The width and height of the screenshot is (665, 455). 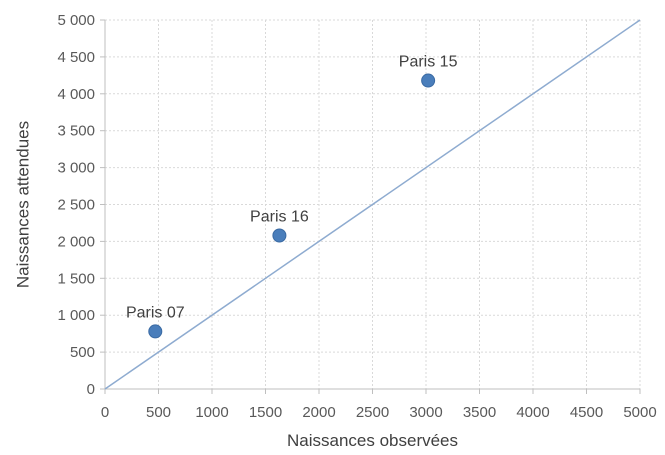 I want to click on x-tick-labels: 0 500 1000 1500 2000 2500 3000 3500 4000 4500 5000, so click(x=379, y=412).